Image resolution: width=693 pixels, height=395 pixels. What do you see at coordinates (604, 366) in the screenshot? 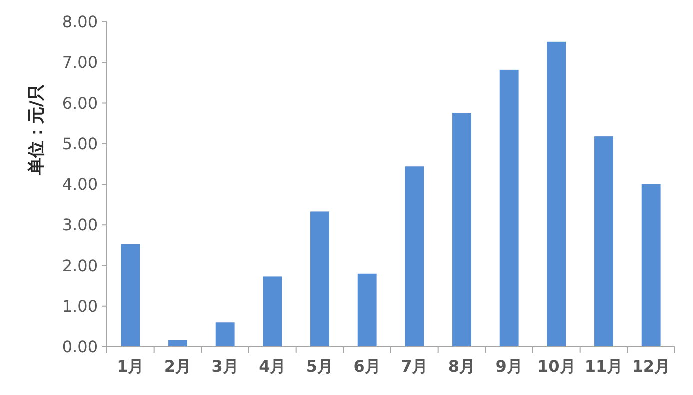
I see `x-tick-label: 11月` at bounding box center [604, 366].